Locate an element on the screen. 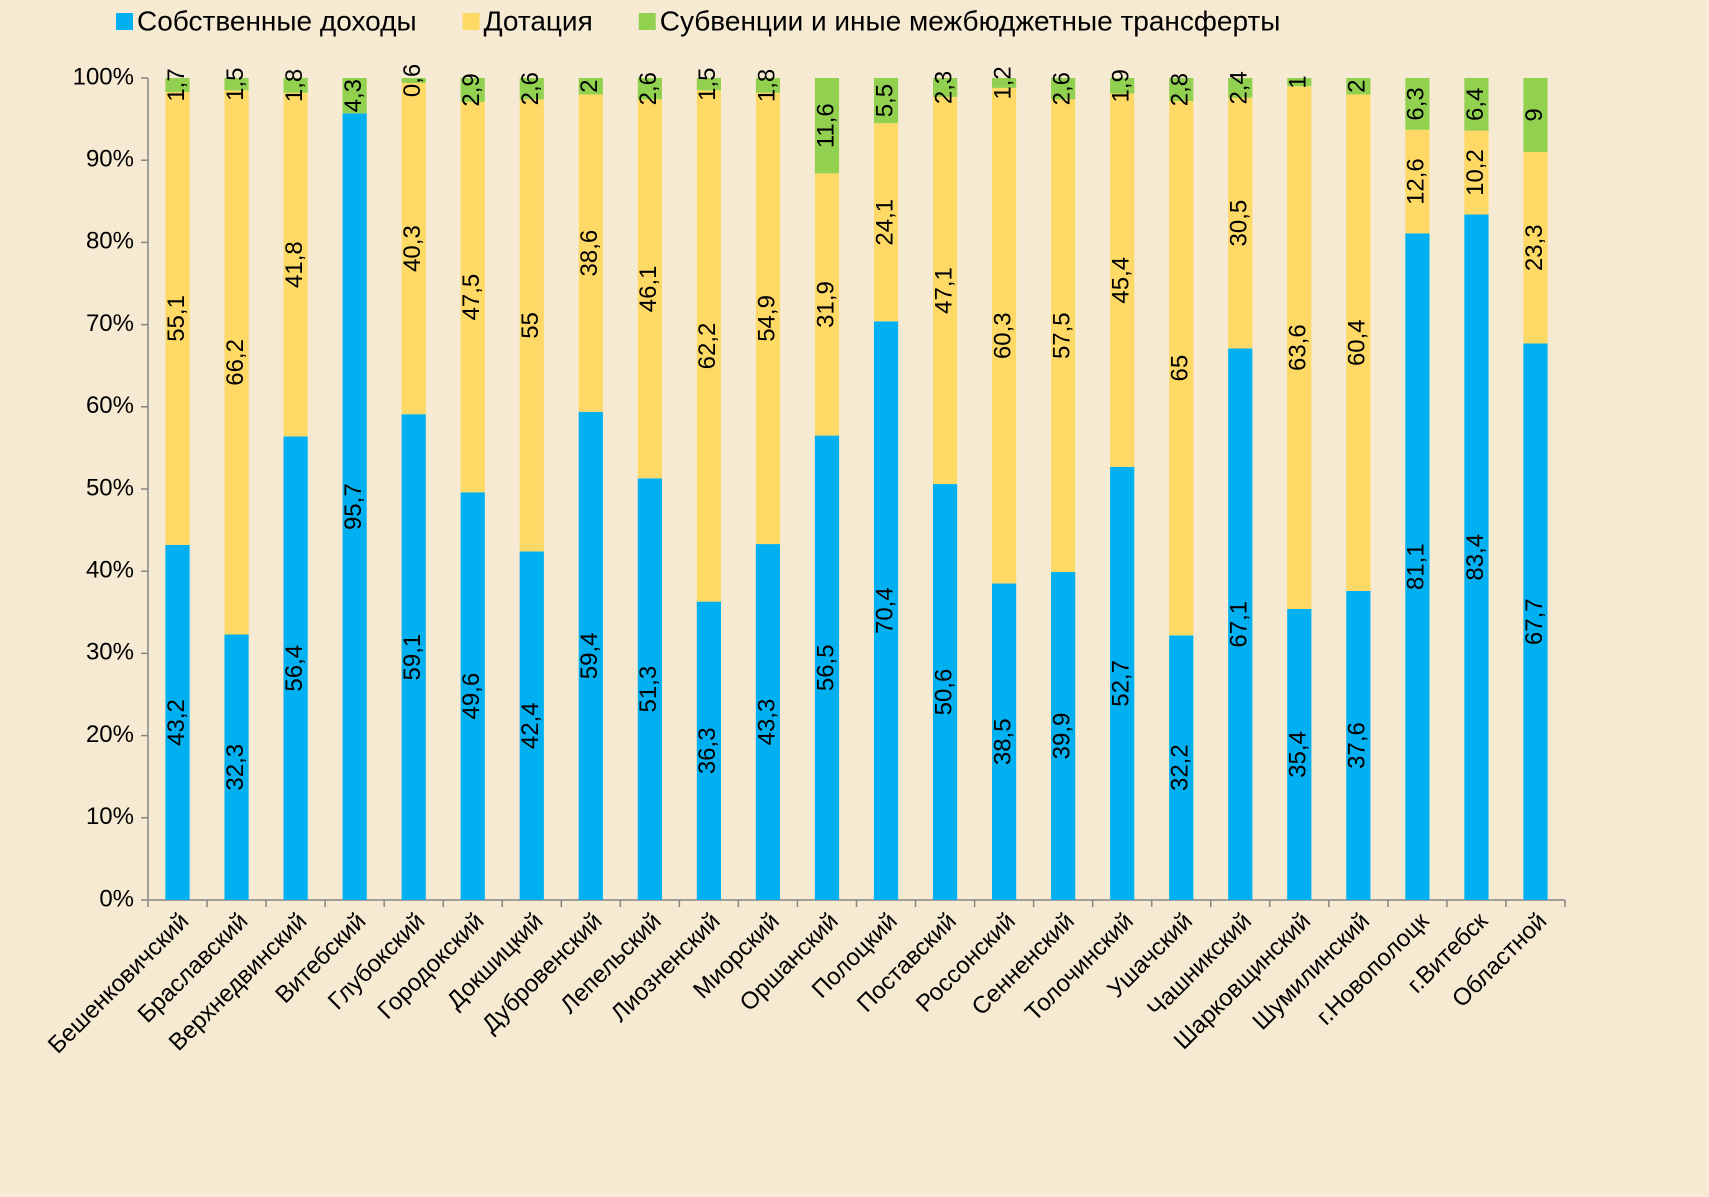  data-label: 1,8 is located at coordinates (294, 85).